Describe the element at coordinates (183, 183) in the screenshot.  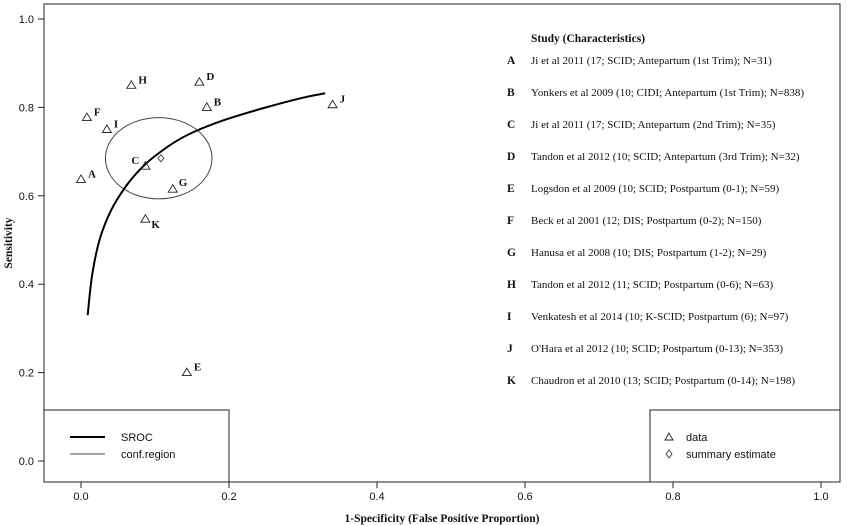
I see `data-point-label-g: G` at that location.